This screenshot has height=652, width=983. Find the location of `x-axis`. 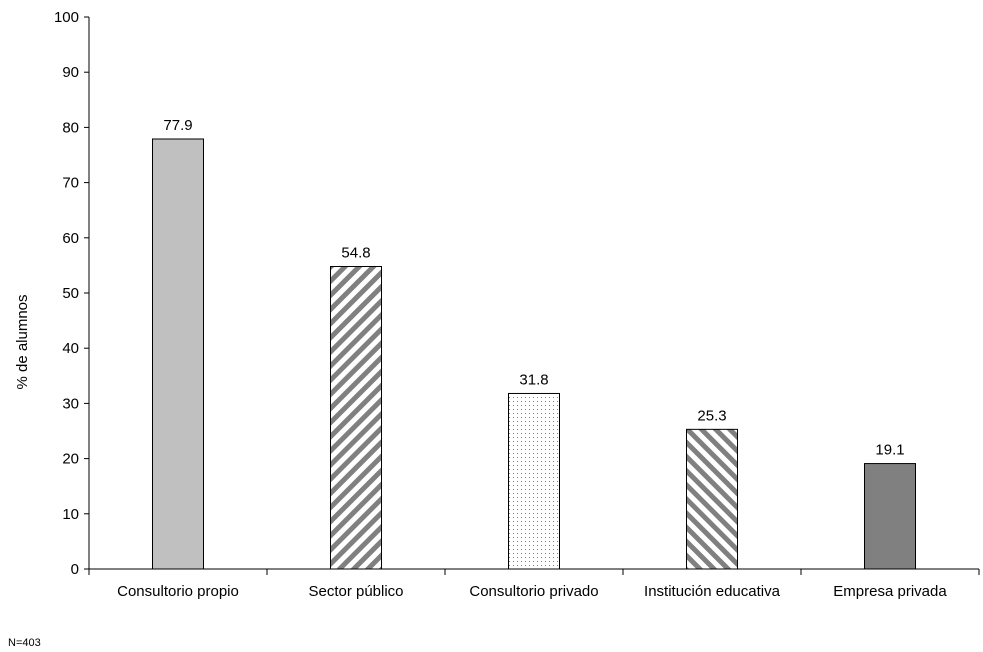

x-axis is located at coordinates (534, 571).